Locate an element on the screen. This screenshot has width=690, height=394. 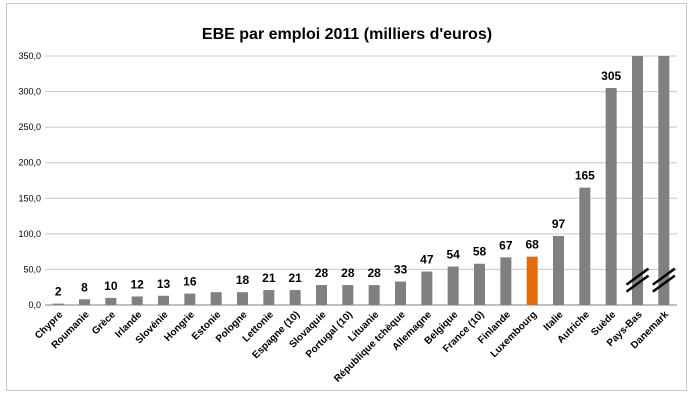
data-label: 54 is located at coordinates (453, 255).